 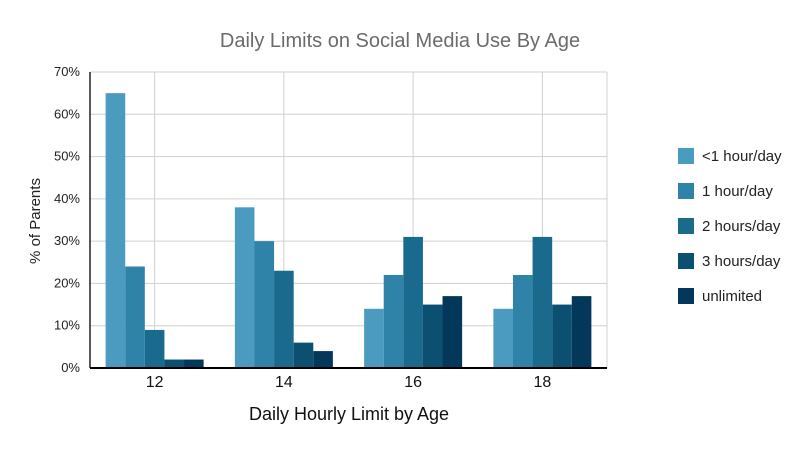 I want to click on legend-label: unlimited, so click(x=732, y=296).